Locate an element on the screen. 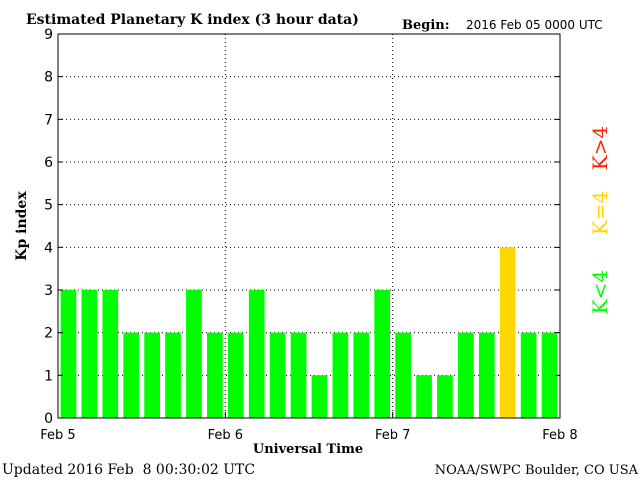 The height and width of the screenshot is (480, 640). legend-equal-4: K=4 is located at coordinates (600, 213).